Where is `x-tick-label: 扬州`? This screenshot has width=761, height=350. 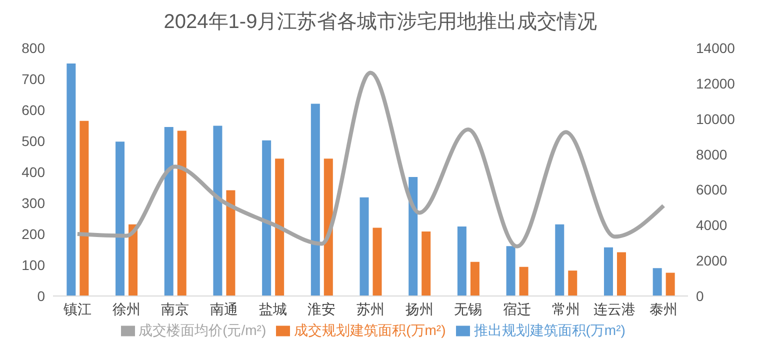 x-tick-label: 扬州 is located at coordinates (419, 308).